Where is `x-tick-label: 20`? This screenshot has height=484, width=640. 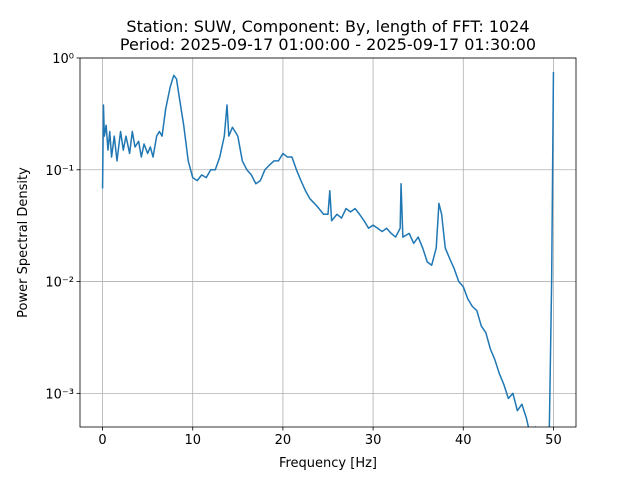 x-tick-label: 20 is located at coordinates (283, 440).